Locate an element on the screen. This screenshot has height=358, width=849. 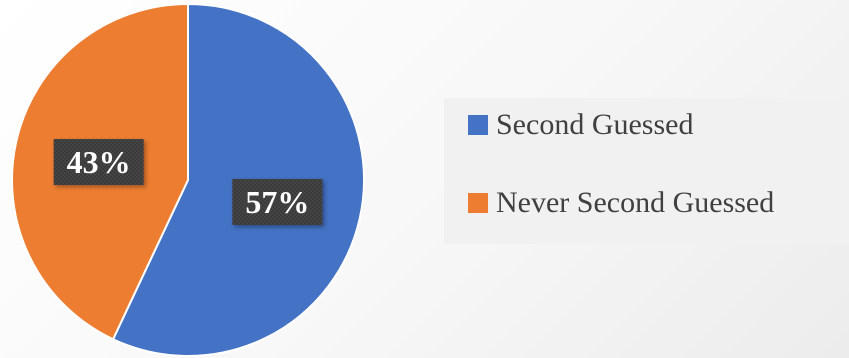
legend-label-second-guessed: Second Guessed is located at coordinates (595, 124).